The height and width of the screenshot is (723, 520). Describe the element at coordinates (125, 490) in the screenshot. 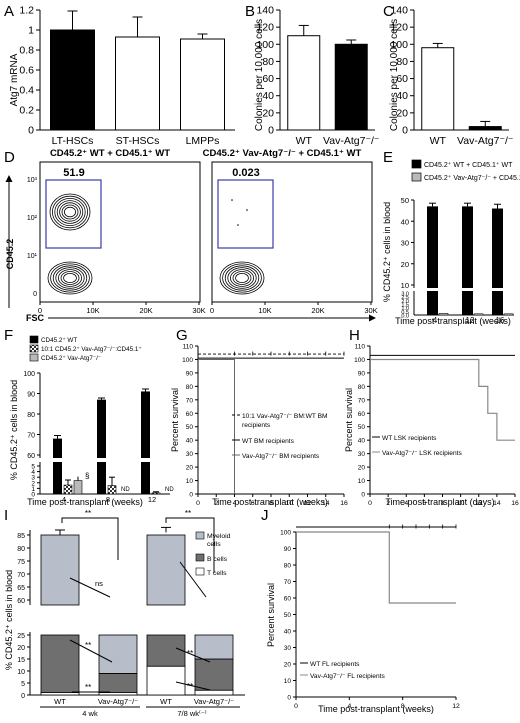

I see `panel-f-nd-label: ND` at that location.